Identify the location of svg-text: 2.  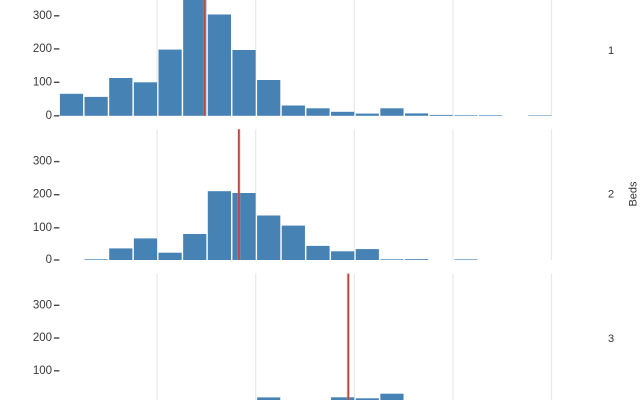
(611, 194).